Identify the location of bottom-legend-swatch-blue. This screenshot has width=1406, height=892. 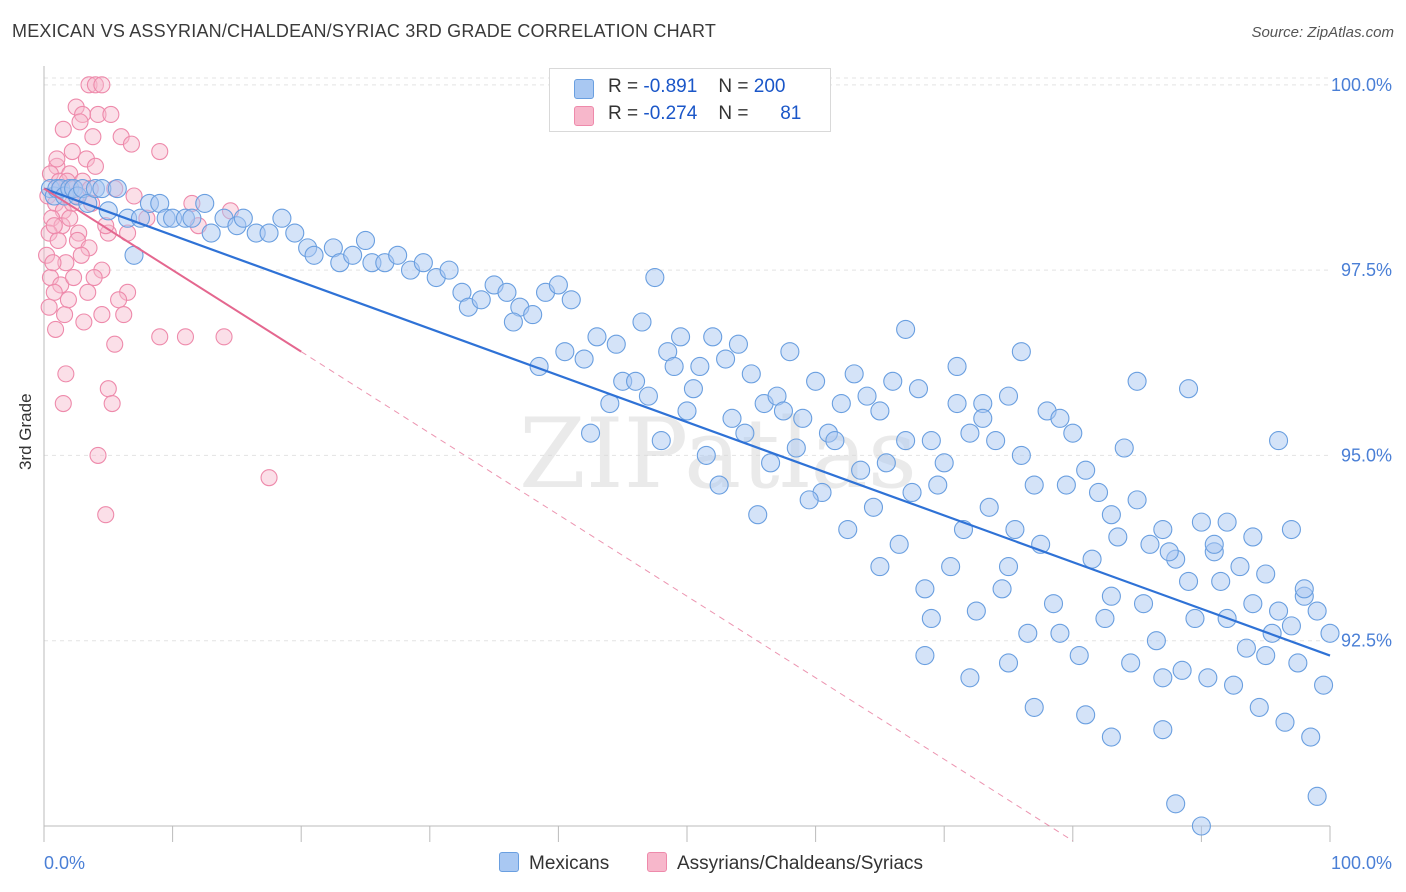
(509, 862).